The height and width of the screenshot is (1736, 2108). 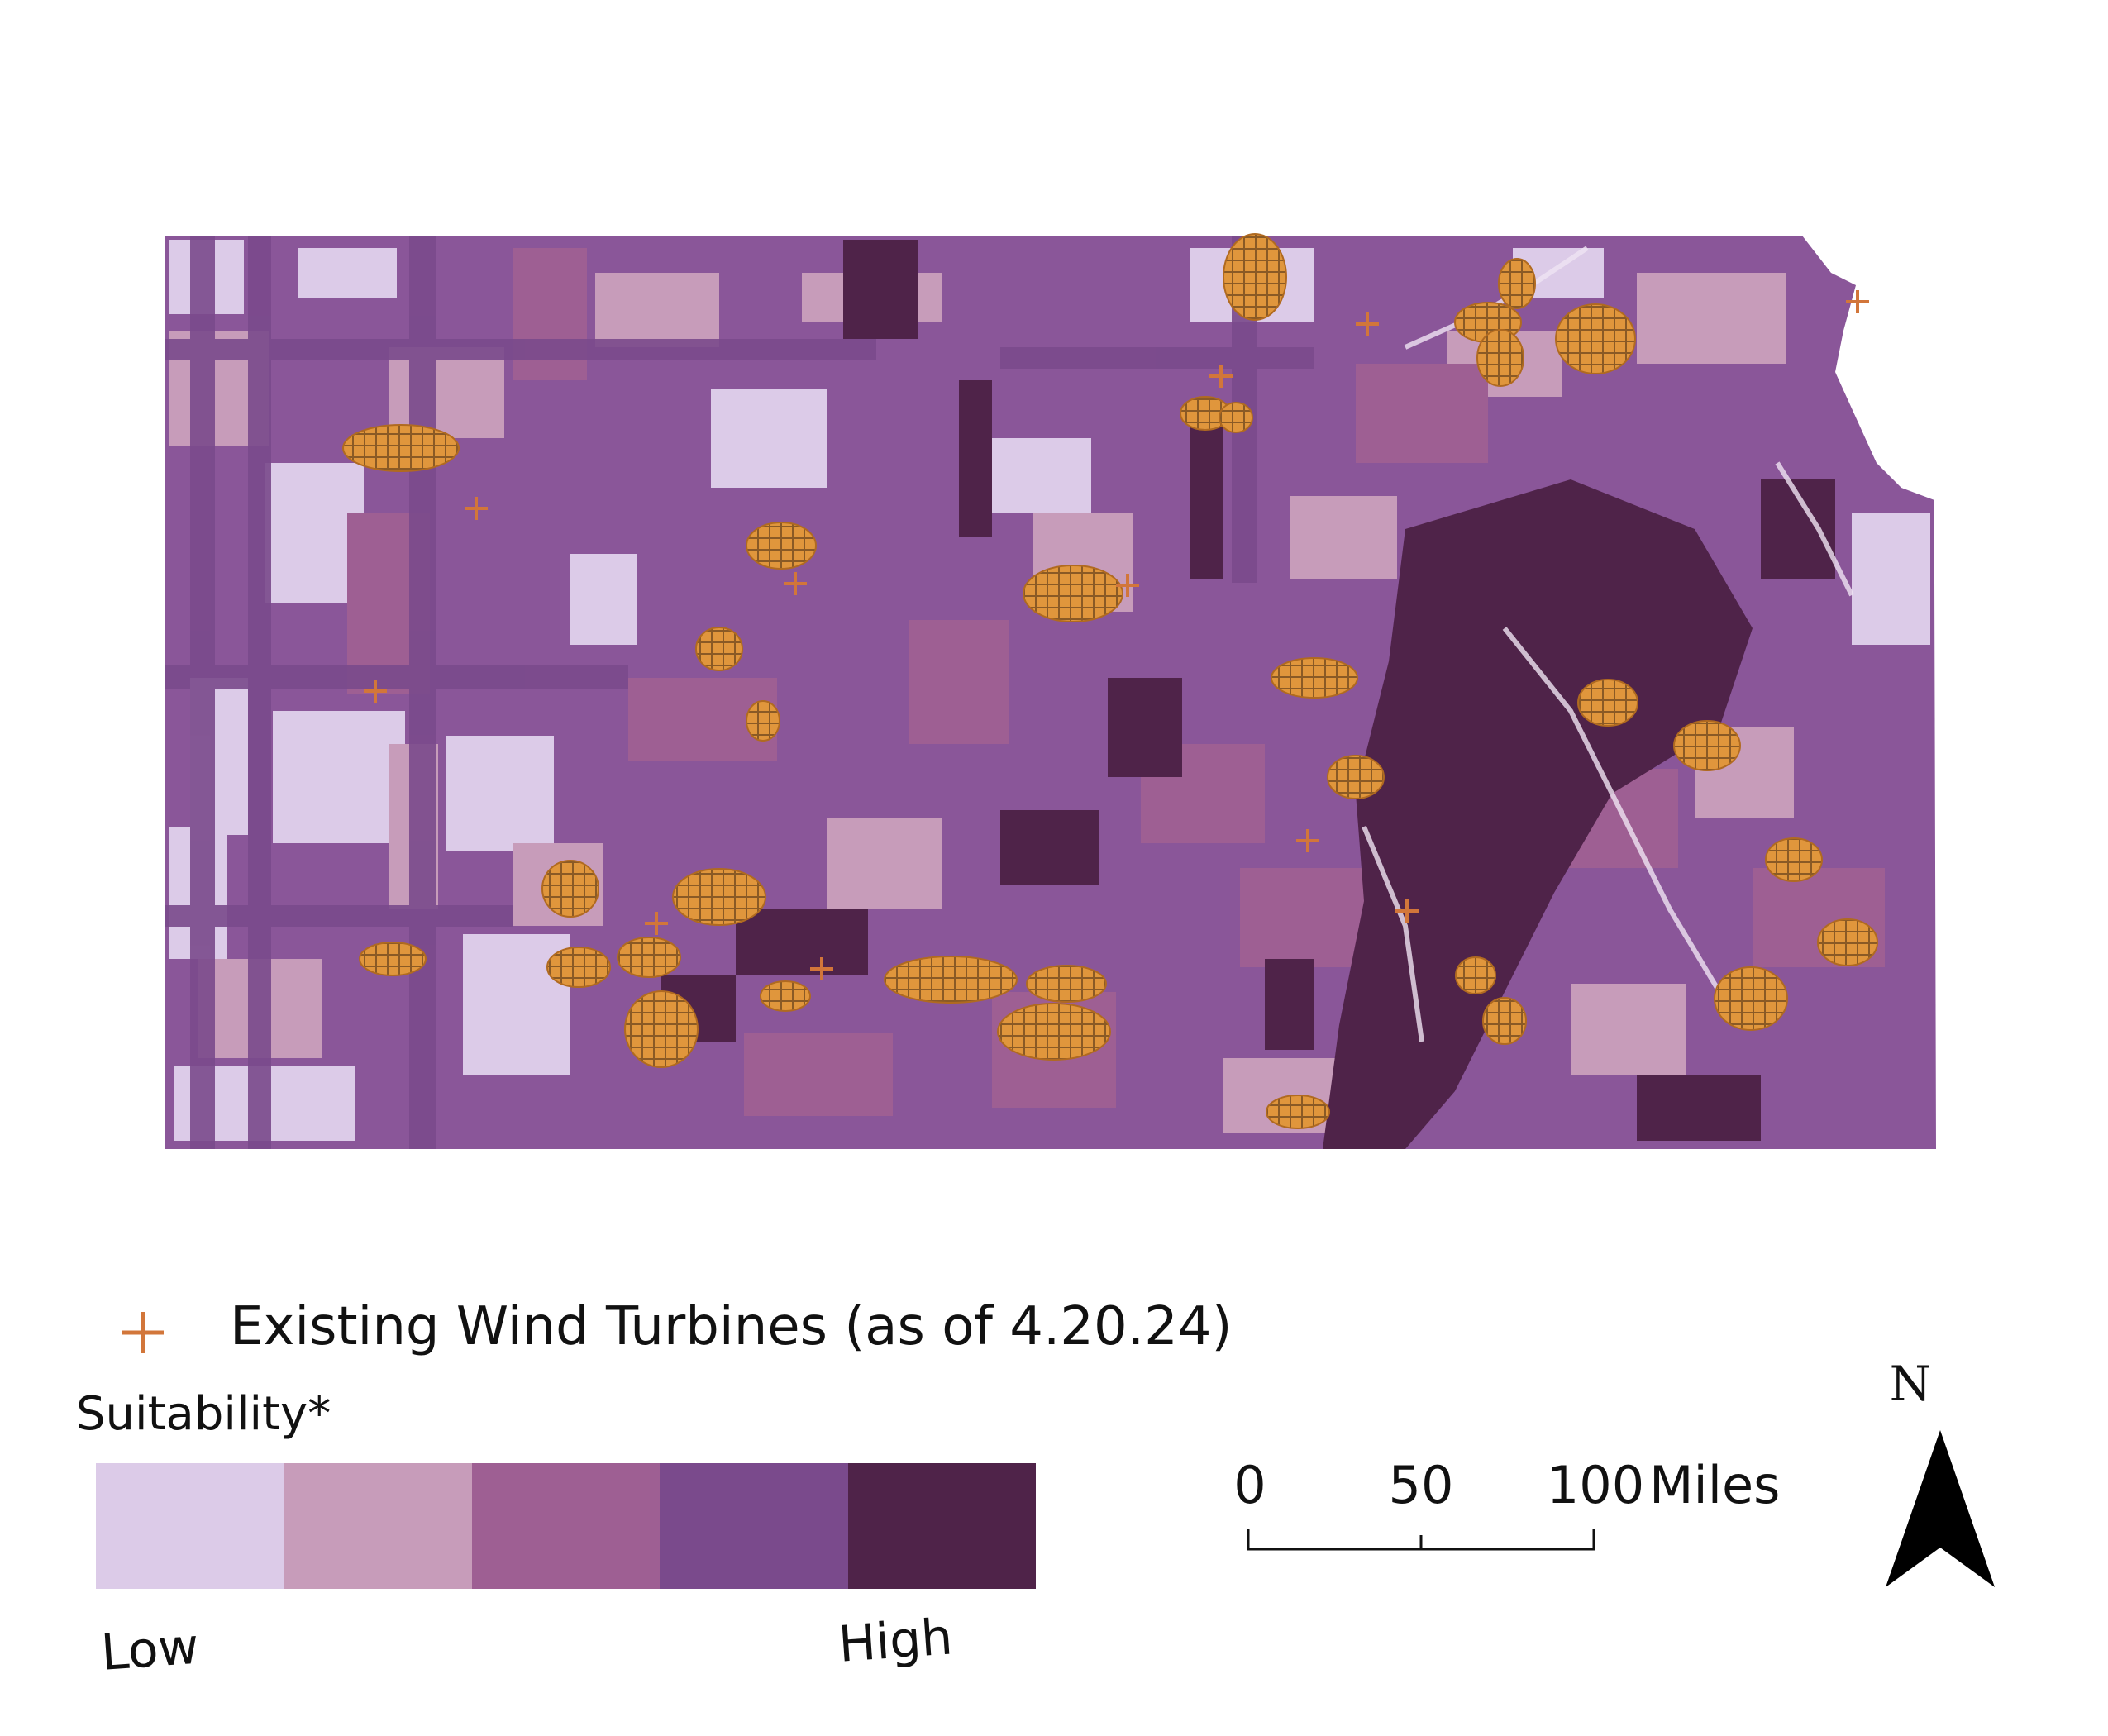 I want to click on suitability-color-ramp, so click(x=566, y=1526).